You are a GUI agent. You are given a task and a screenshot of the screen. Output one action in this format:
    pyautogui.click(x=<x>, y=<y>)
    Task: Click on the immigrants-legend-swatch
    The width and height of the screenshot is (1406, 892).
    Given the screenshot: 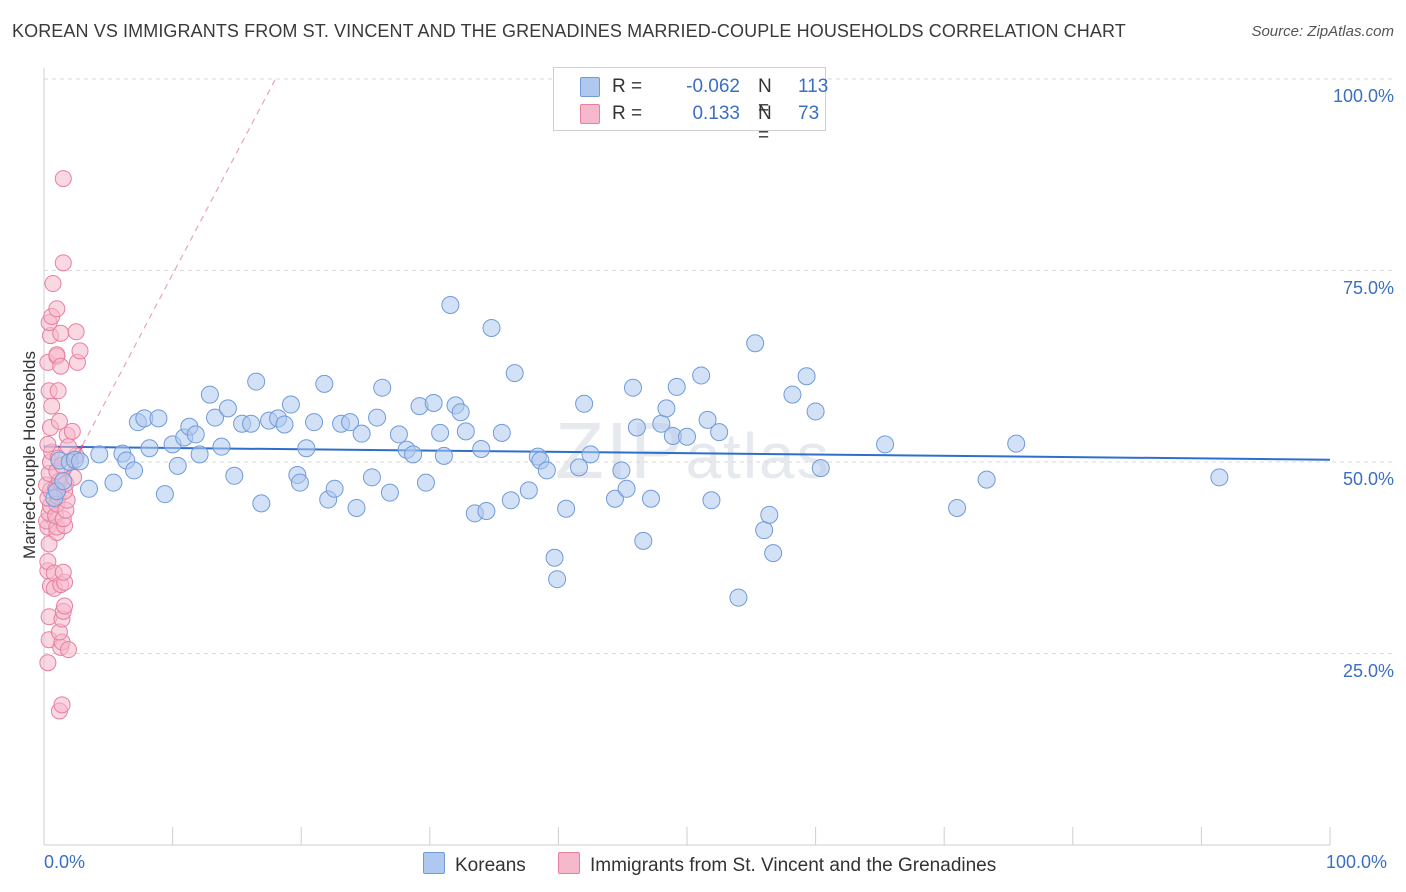 What is the action you would take?
    pyautogui.click(x=569, y=863)
    